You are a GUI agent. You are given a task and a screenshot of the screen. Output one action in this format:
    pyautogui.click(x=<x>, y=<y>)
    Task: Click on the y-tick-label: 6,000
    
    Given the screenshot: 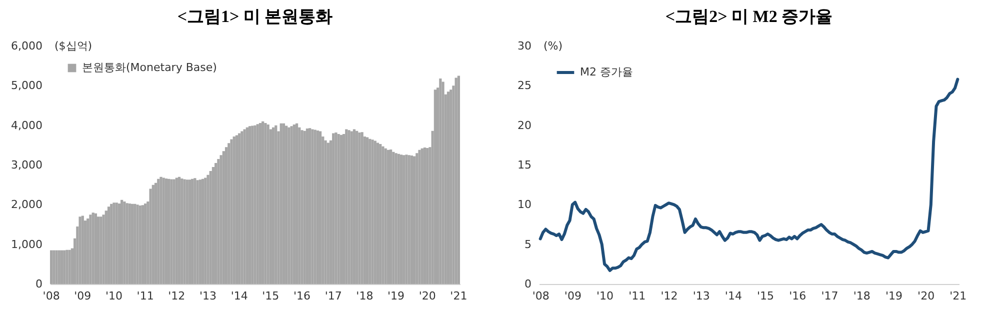 What is the action you would take?
    pyautogui.click(x=26, y=46)
    